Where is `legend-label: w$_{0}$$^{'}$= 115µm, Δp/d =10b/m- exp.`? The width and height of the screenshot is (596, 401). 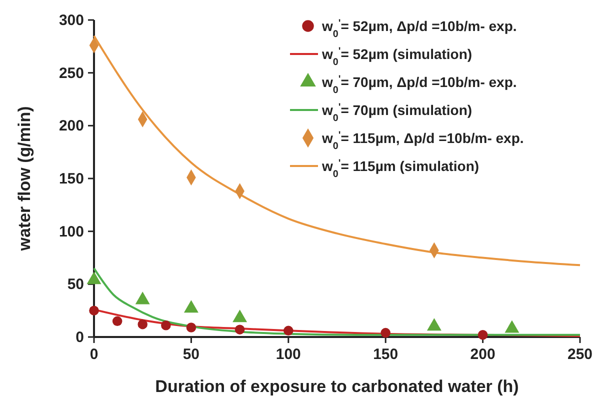 legend-label: w$_{0}$$^{'}$= 115µm, Δp/d =10b/m- exp. is located at coordinates (422, 141).